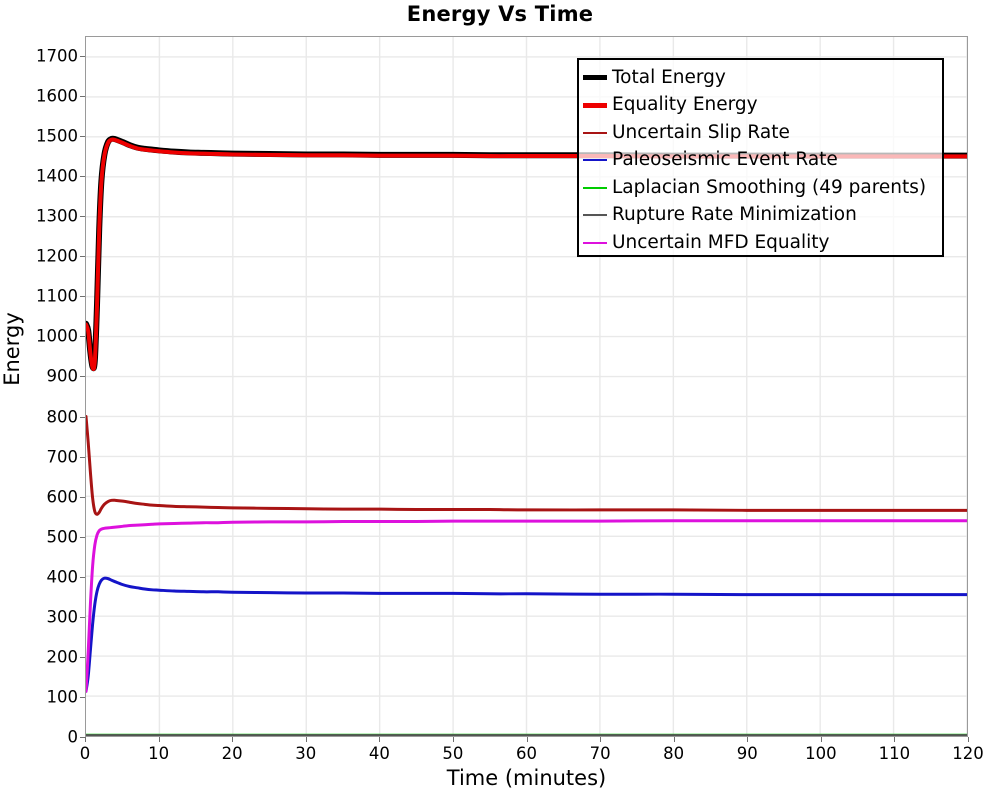  I want to click on x-tick-label: 60, so click(526, 753).